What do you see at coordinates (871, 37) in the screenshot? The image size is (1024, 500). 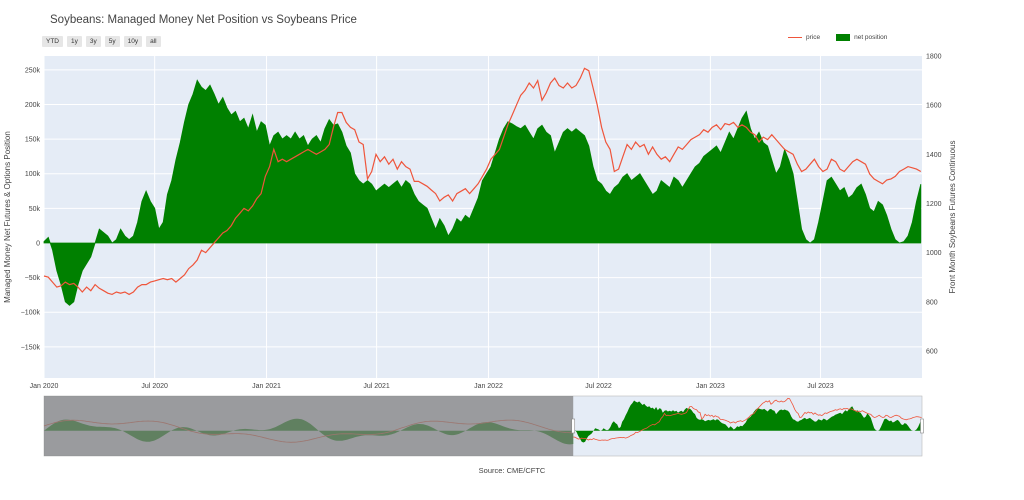 I see `legend-label-net-position: net position` at bounding box center [871, 37].